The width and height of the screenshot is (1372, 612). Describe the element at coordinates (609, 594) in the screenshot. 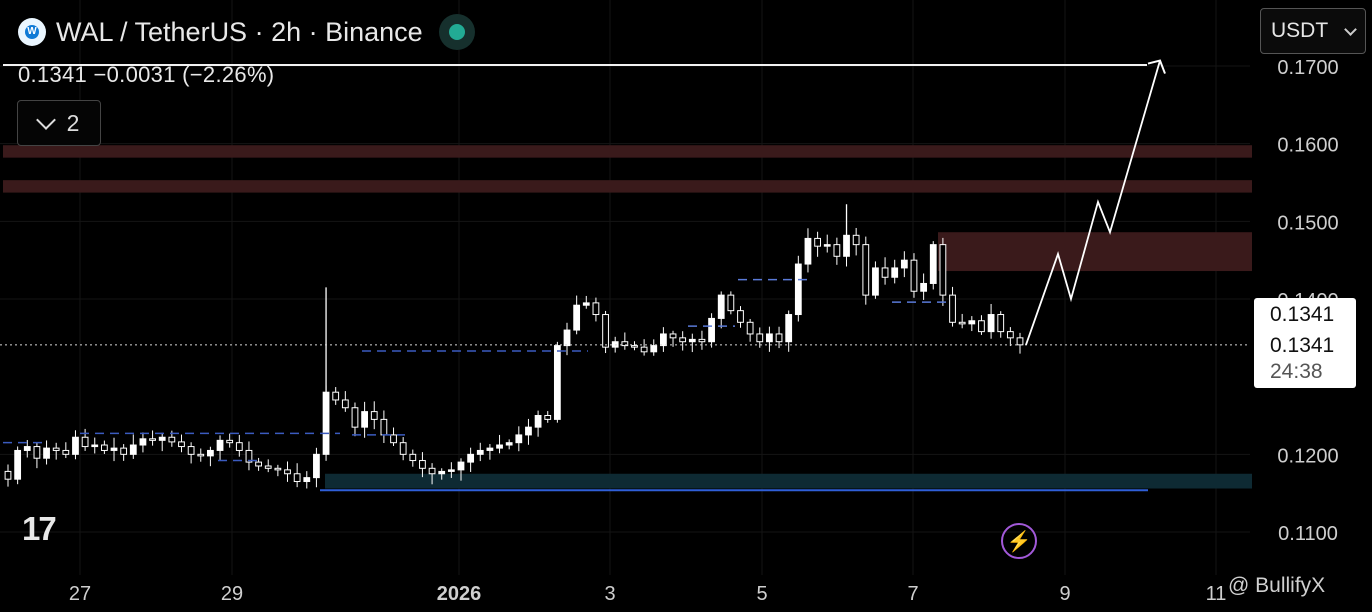

I see `time-tick-label: 3` at that location.